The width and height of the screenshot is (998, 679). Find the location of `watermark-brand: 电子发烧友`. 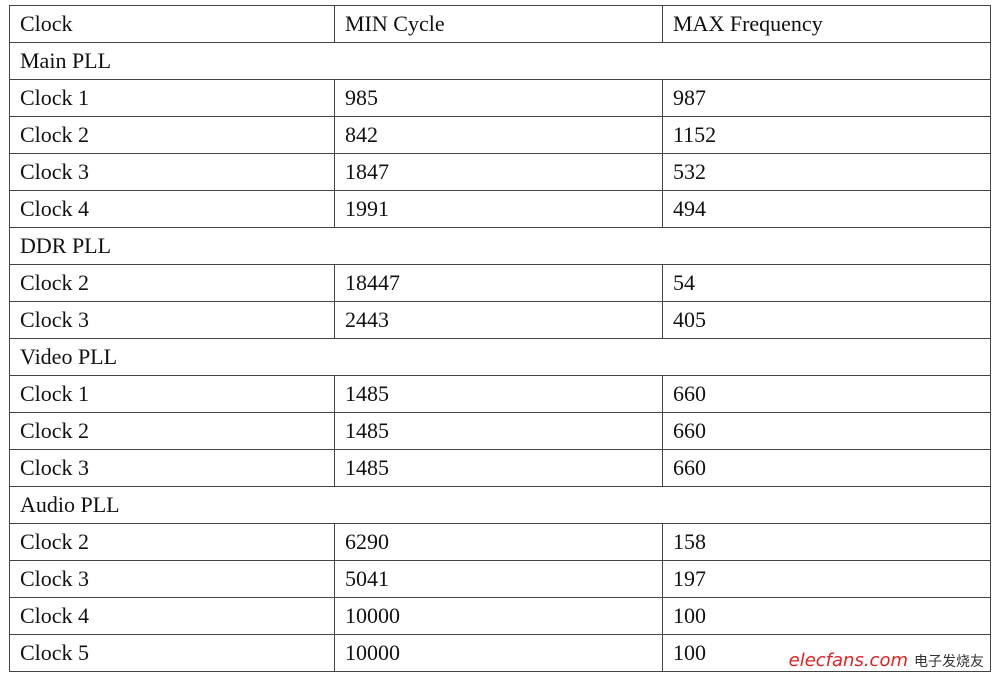

watermark-brand: 电子发烧友 is located at coordinates (949, 662).